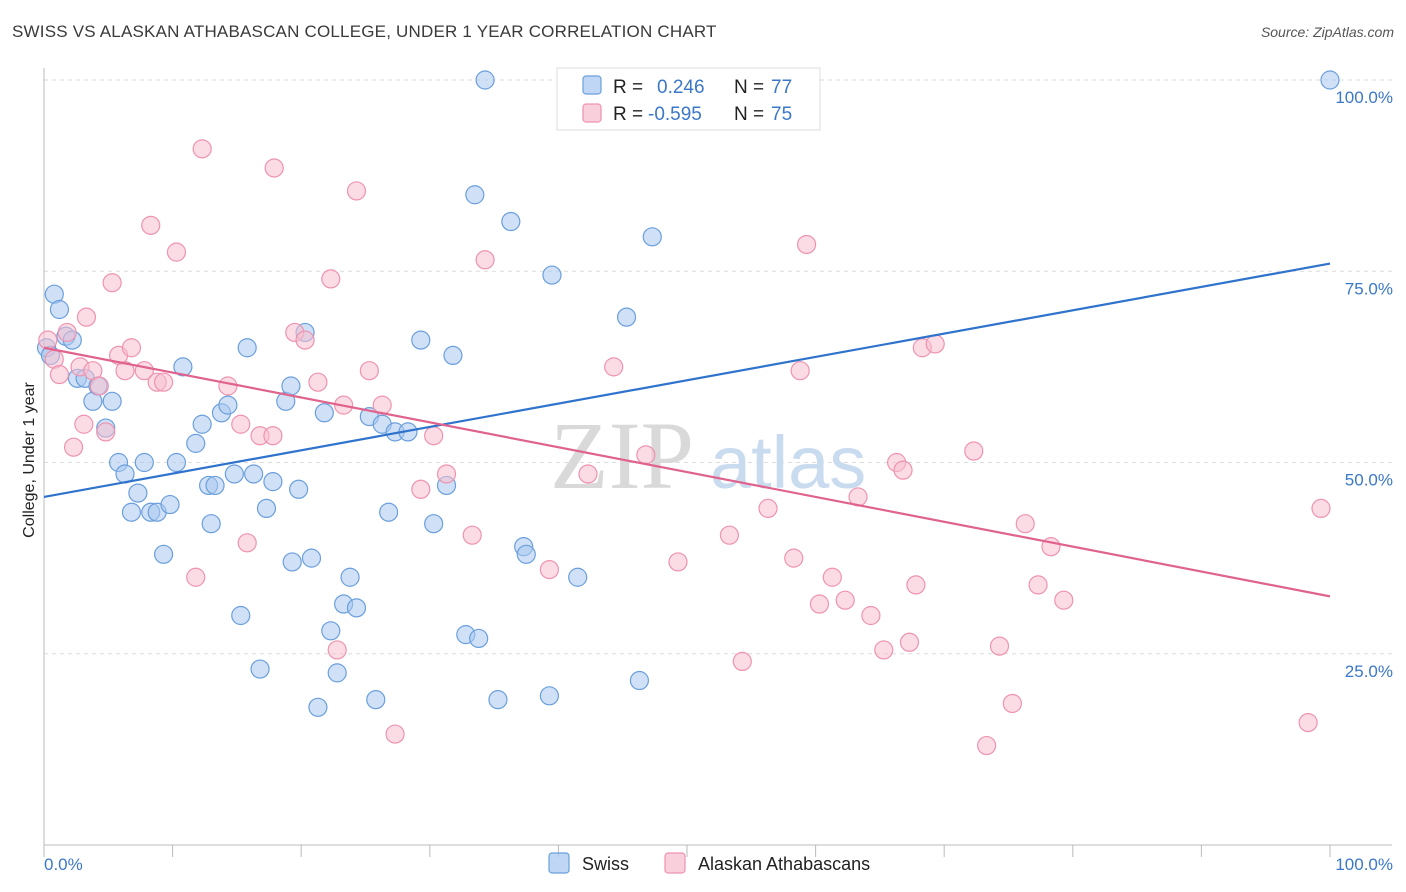 This screenshot has height=892, width=1406. What do you see at coordinates (675, 114) in the screenshot?
I see `legend-r-value-athabascan: -0.595` at bounding box center [675, 114].